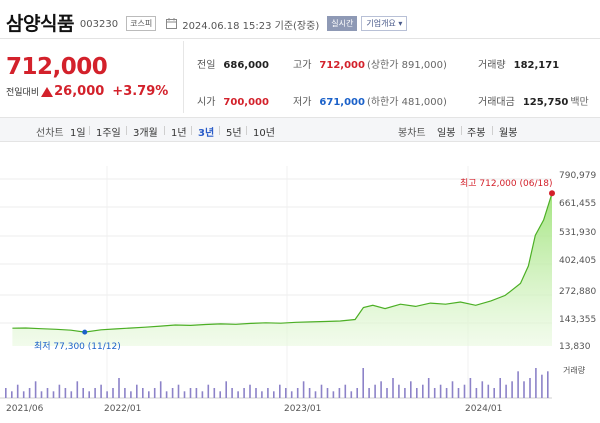 Image resolution: width=600 pixels, height=423 pixels. What do you see at coordinates (446, 133) in the screenshot?
I see `candle-daily: 일봉` at bounding box center [446, 133].